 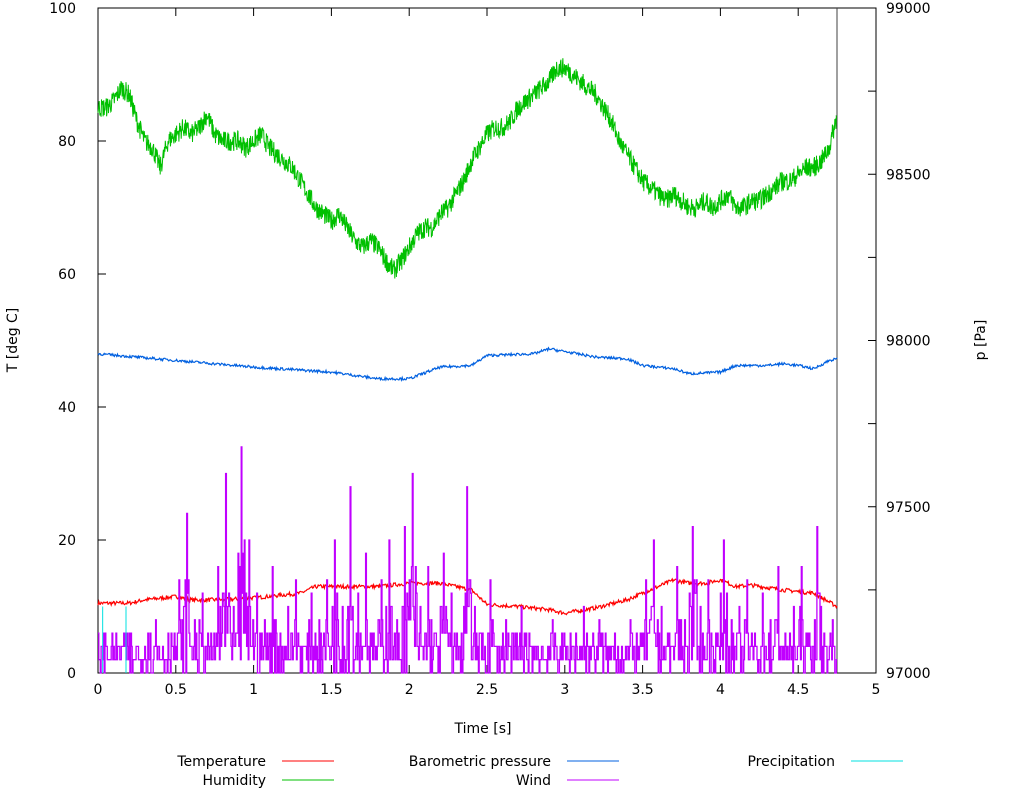 What do you see at coordinates (331, 690) in the screenshot?
I see `x-tick-label: 1.5` at bounding box center [331, 690].